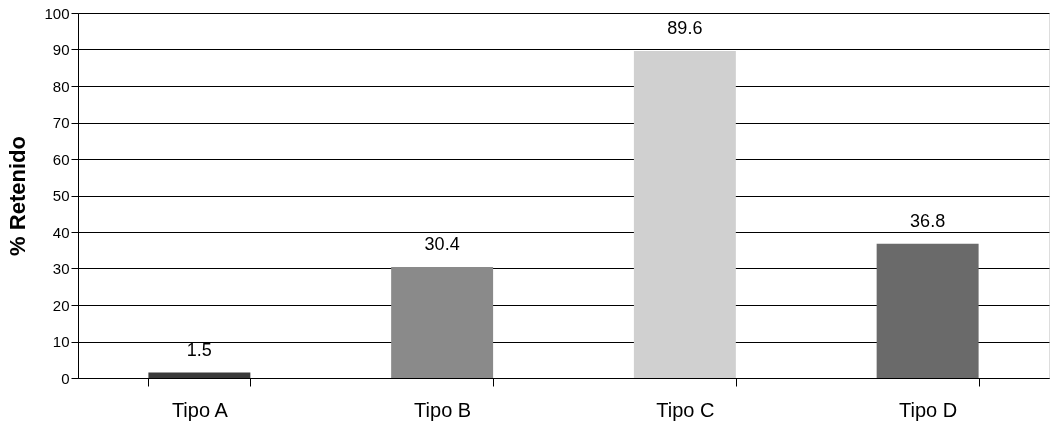 The image size is (1055, 426). Describe the element at coordinates (61, 305) in the screenshot. I see `y-tick-label: 20` at that location.